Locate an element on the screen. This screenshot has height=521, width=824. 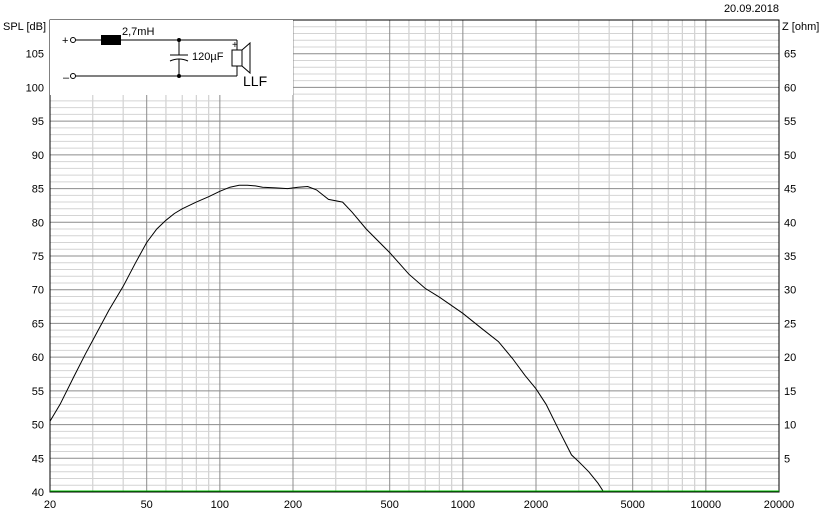
inductor-symbol is located at coordinates (111, 40).